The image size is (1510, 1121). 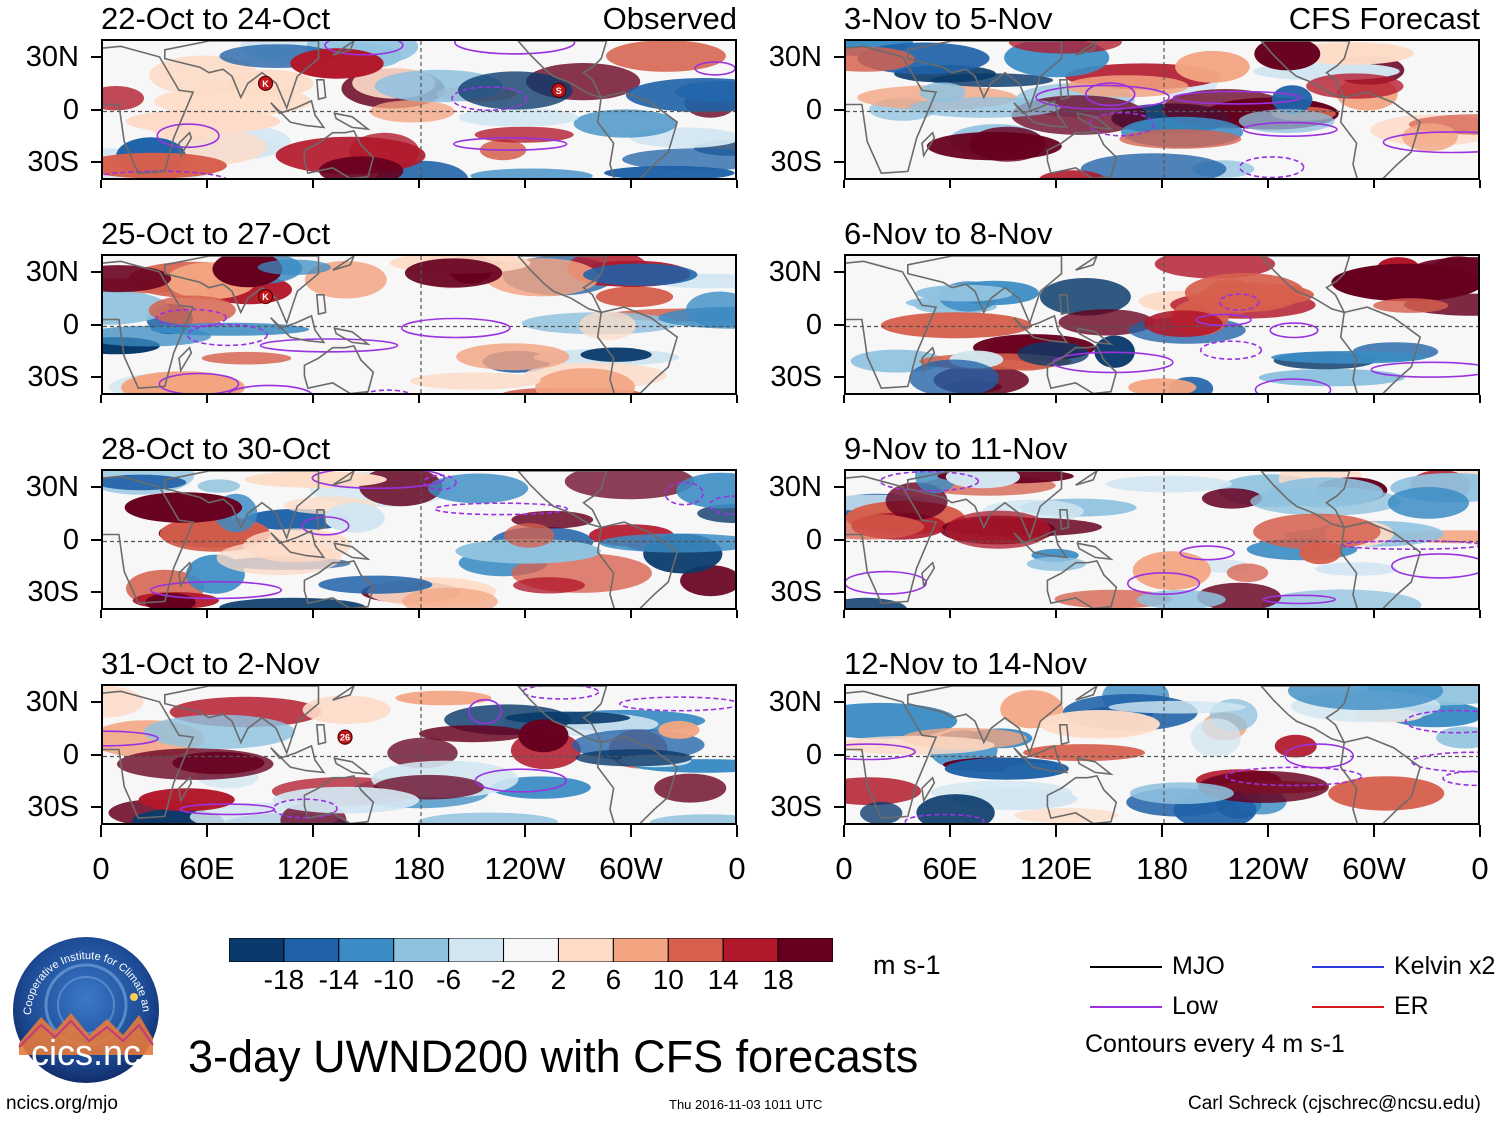 What do you see at coordinates (1445, 966) in the screenshot?
I see `legend-label: Kelvin x2` at bounding box center [1445, 966].